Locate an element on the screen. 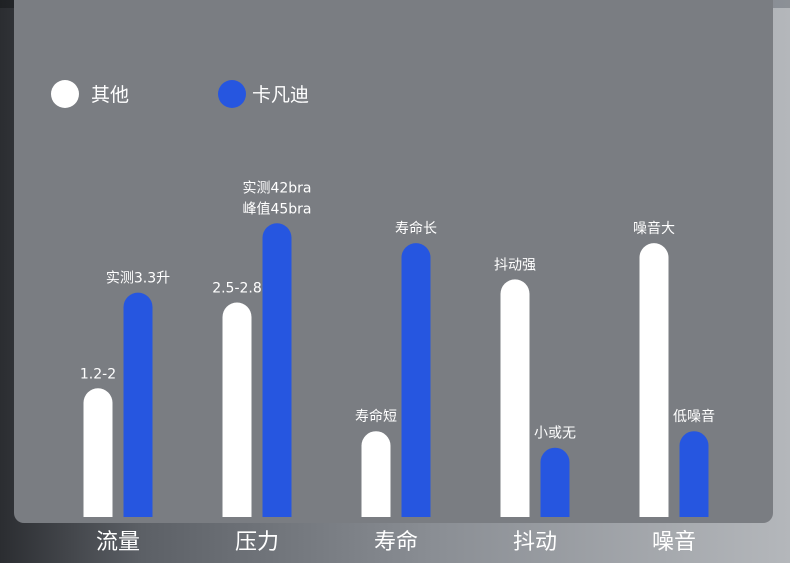 This screenshot has width=790, height=563. legend-marker-other is located at coordinates (65, 94).